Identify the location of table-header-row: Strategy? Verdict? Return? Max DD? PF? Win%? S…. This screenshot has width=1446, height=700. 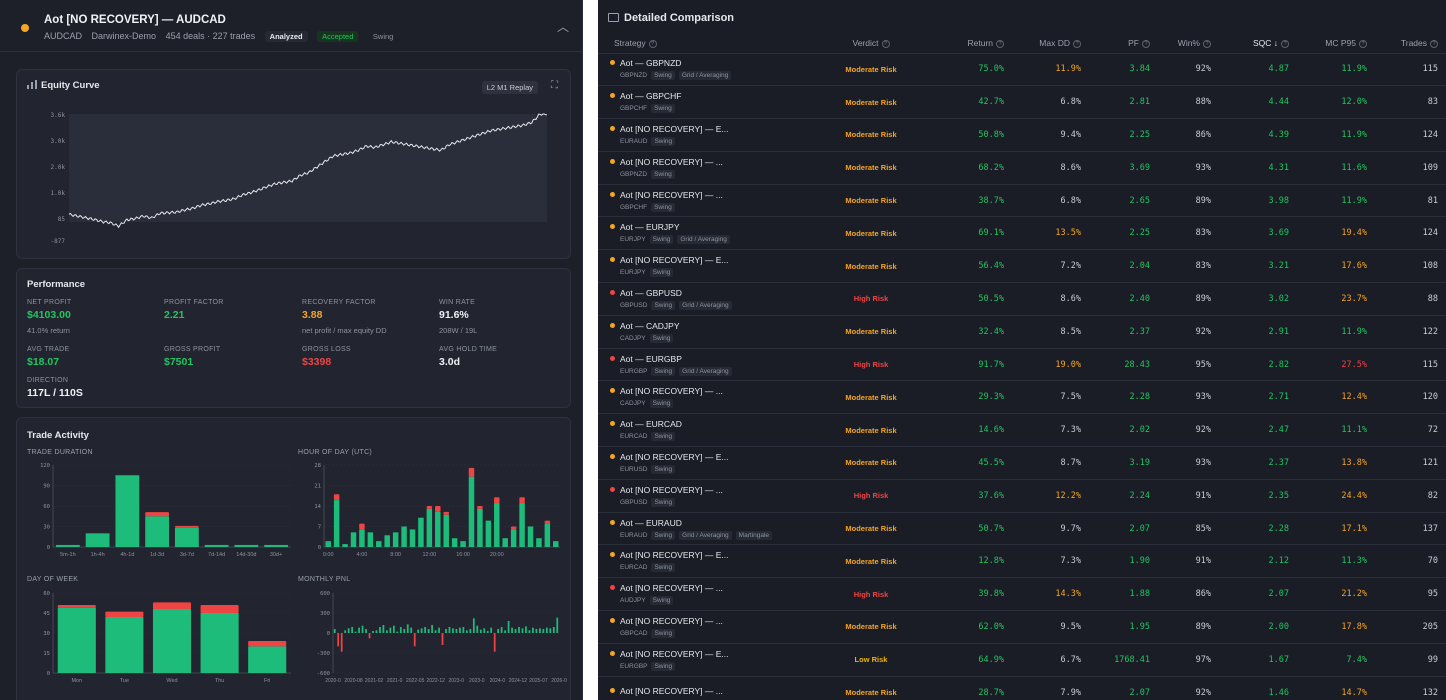
(1022, 43).